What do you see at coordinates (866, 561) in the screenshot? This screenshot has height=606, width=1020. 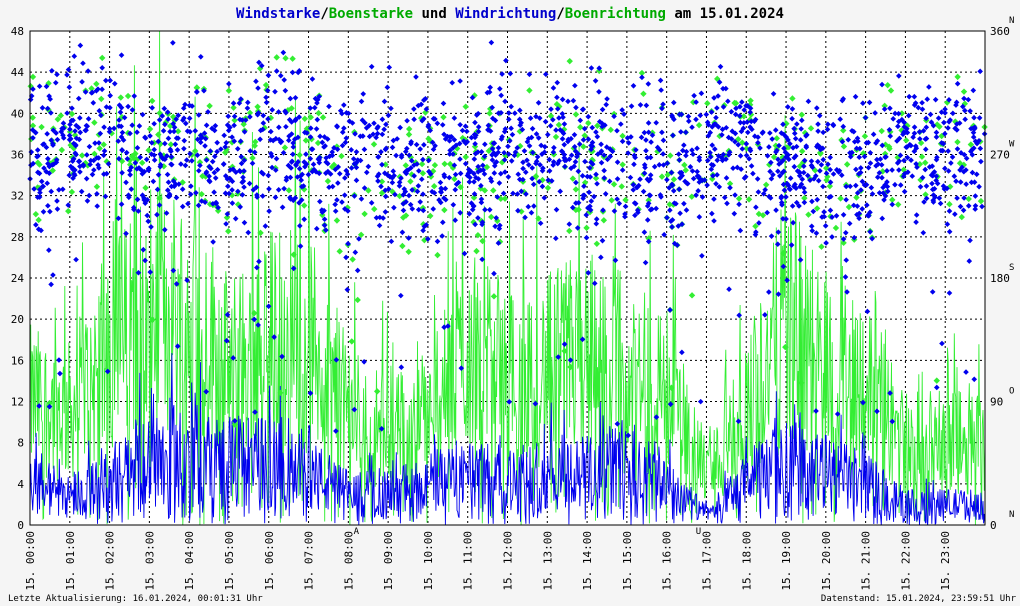 I see `x-tick-label: 15. 21:00` at bounding box center [866, 561].